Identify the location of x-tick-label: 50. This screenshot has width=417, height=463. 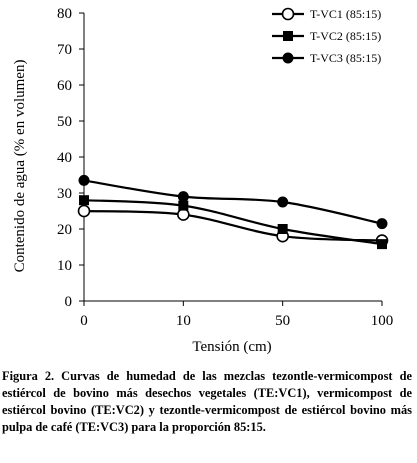
(282, 321).